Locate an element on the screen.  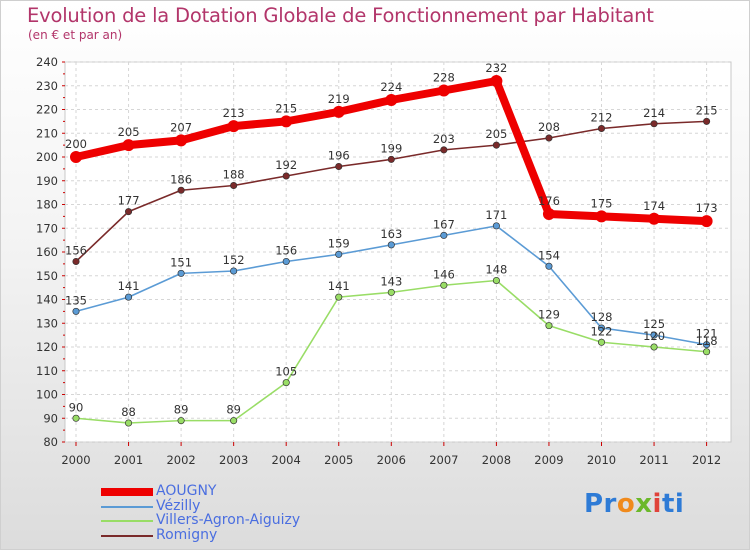
point-romigny-2008 is located at coordinates (496, 145).